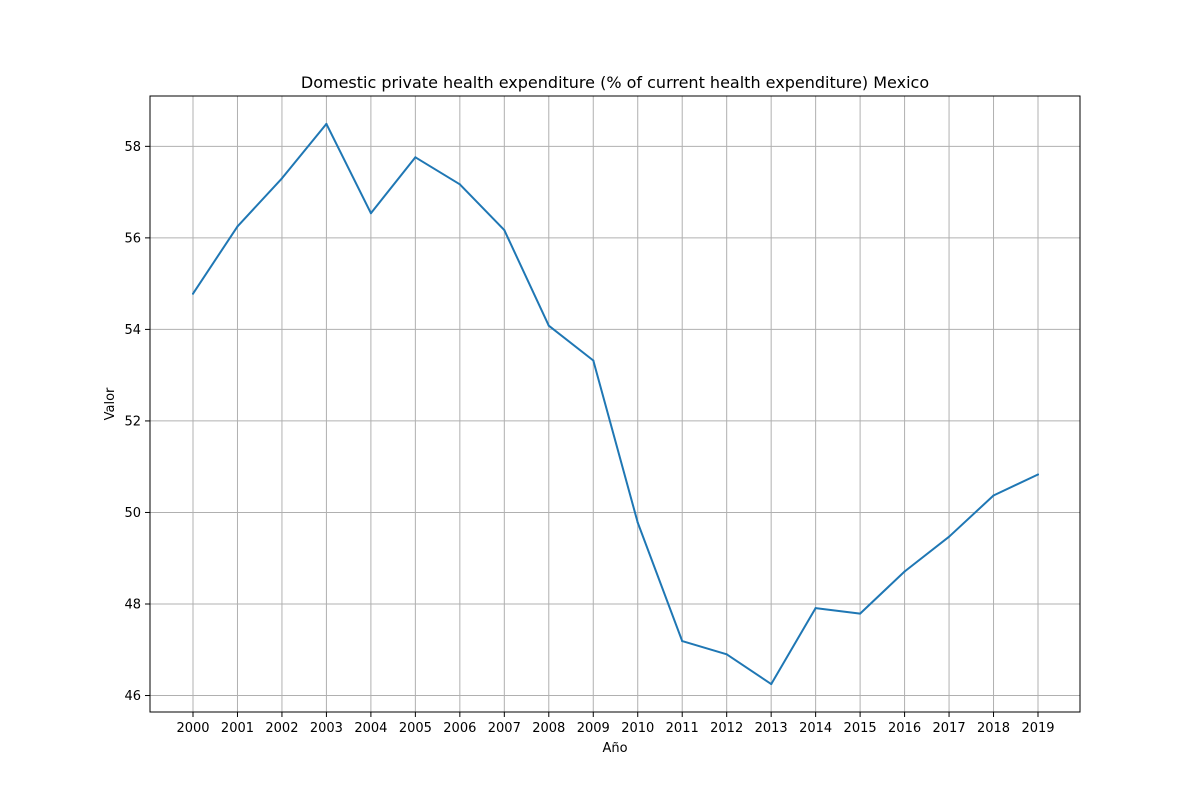 This screenshot has width=1200, height=800. I want to click on x-tick-label: 2003, so click(326, 728).